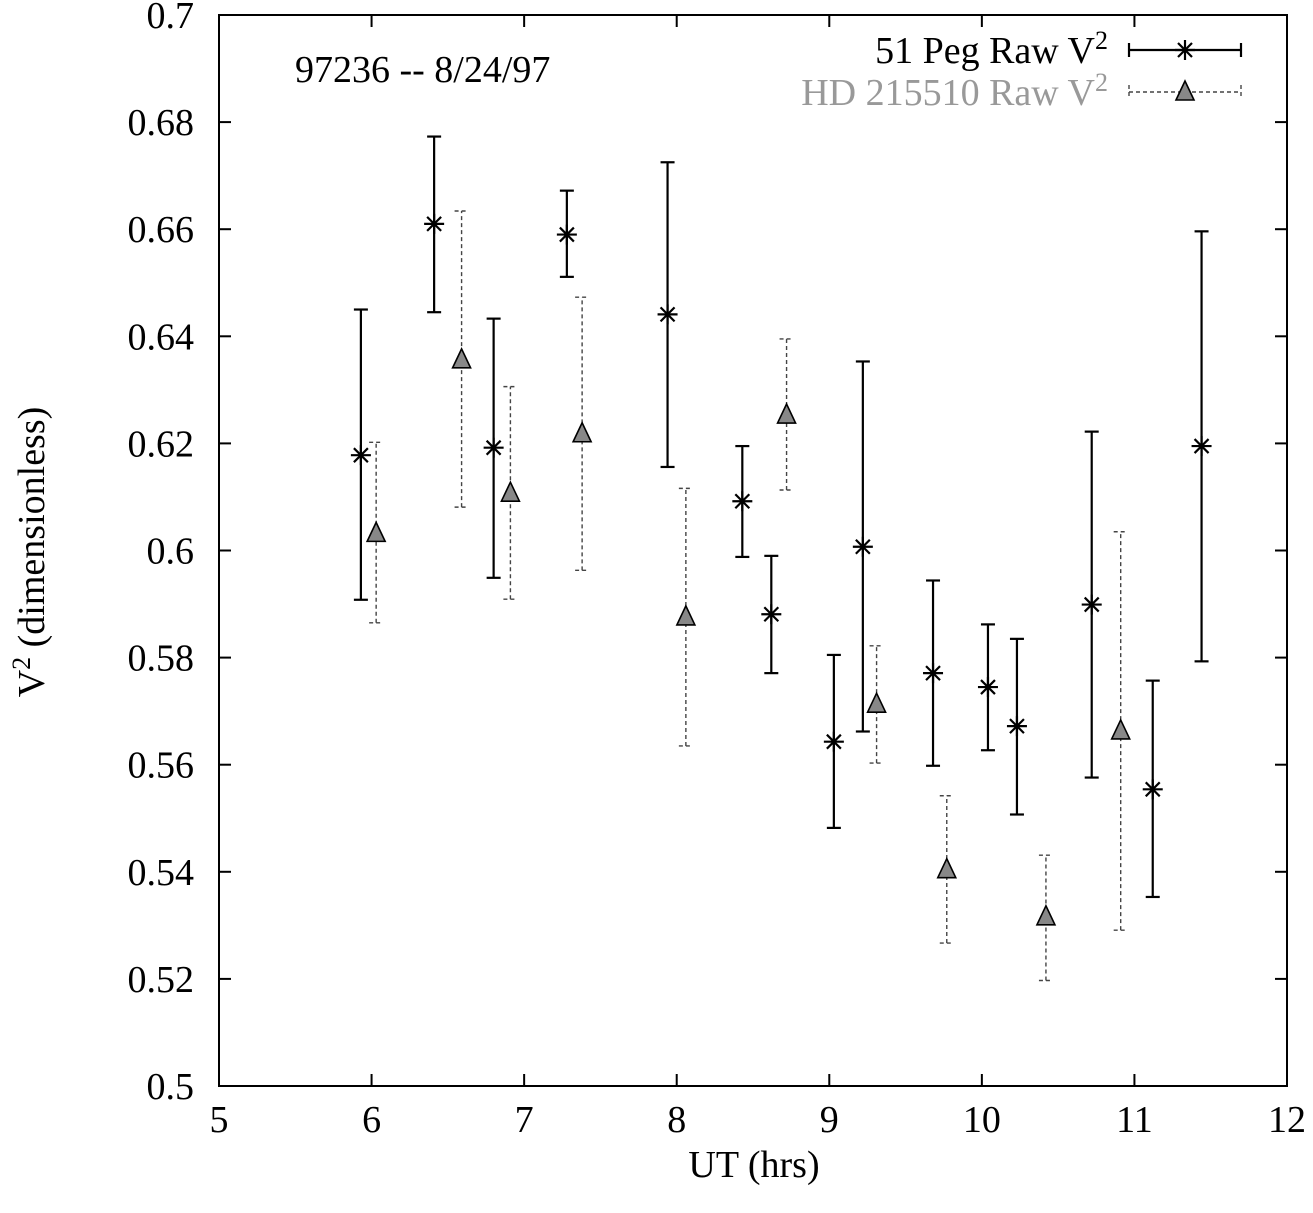 This screenshot has width=1313, height=1213. Describe the element at coordinates (982, 1120) in the screenshot. I see `x-tick-label: 10` at that location.